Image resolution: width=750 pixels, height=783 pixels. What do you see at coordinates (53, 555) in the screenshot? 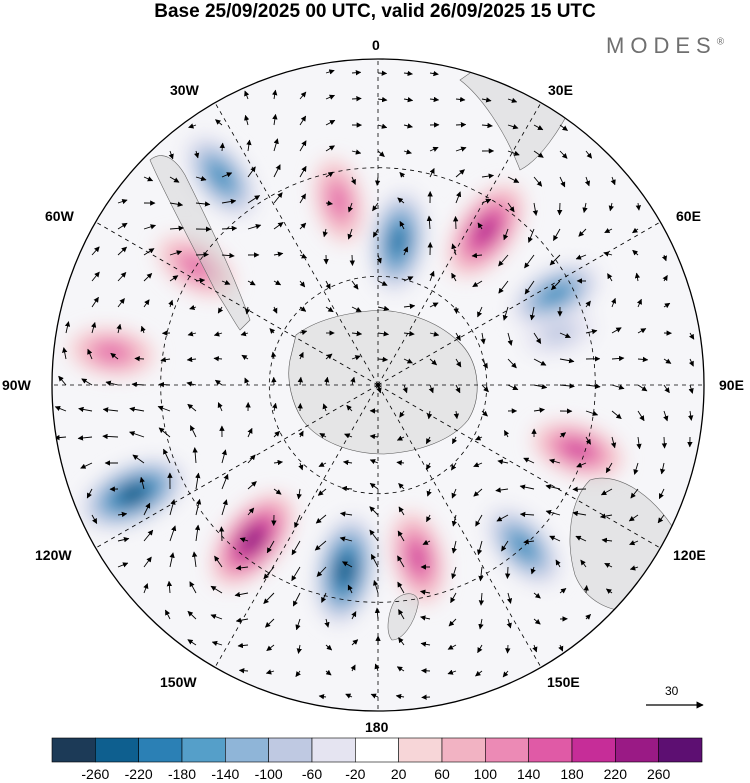
I see `lon-label-120w: 120W` at bounding box center [53, 555].